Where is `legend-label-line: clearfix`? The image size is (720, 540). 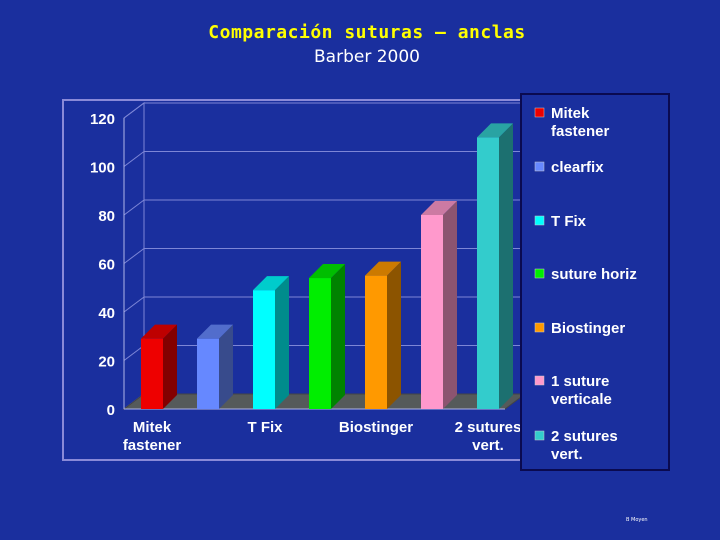 legend-label-line: clearfix is located at coordinates (577, 167).